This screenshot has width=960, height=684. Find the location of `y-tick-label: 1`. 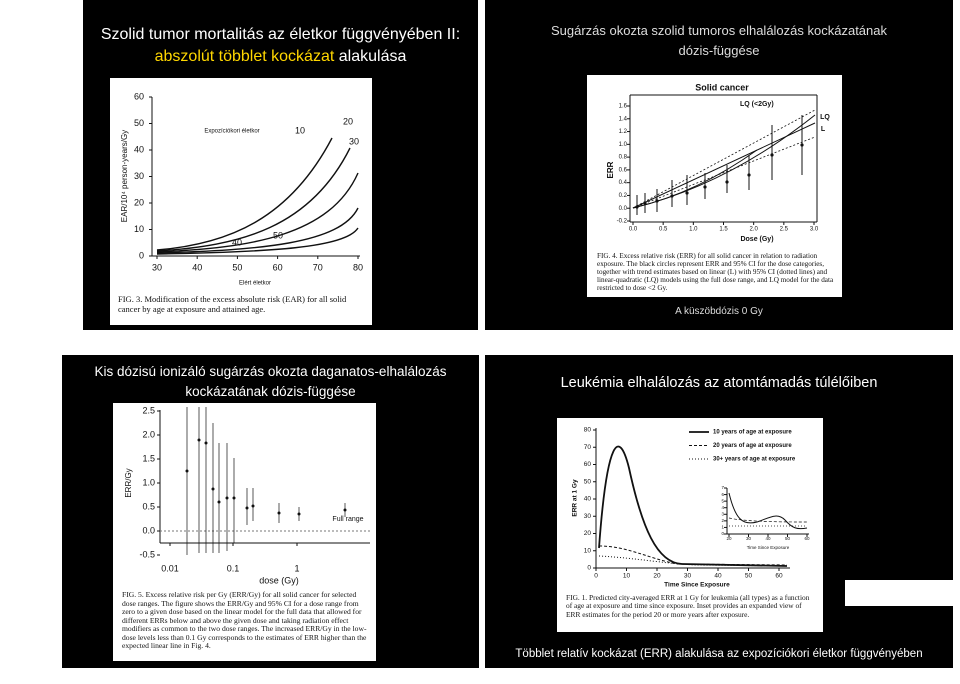

y-tick-label: 1 is located at coordinates (722, 527).